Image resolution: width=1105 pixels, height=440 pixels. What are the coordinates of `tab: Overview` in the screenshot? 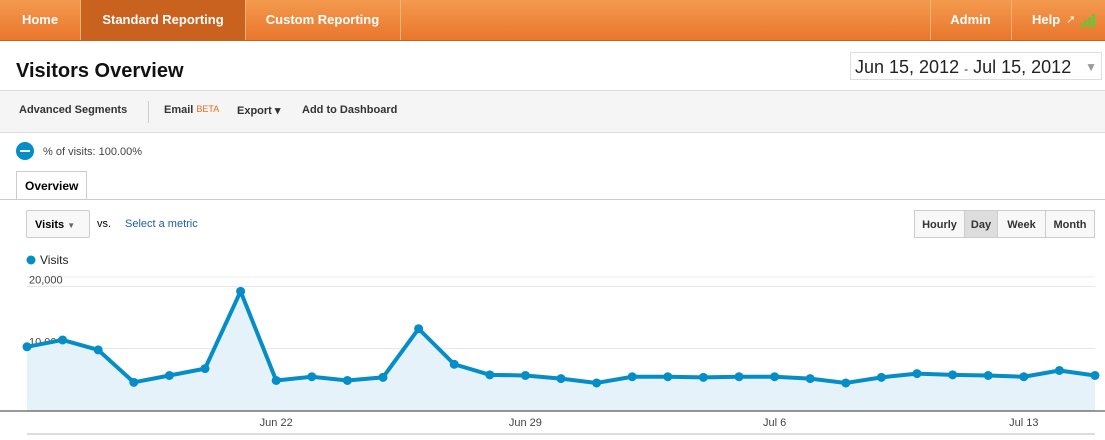 It's located at (52, 185).